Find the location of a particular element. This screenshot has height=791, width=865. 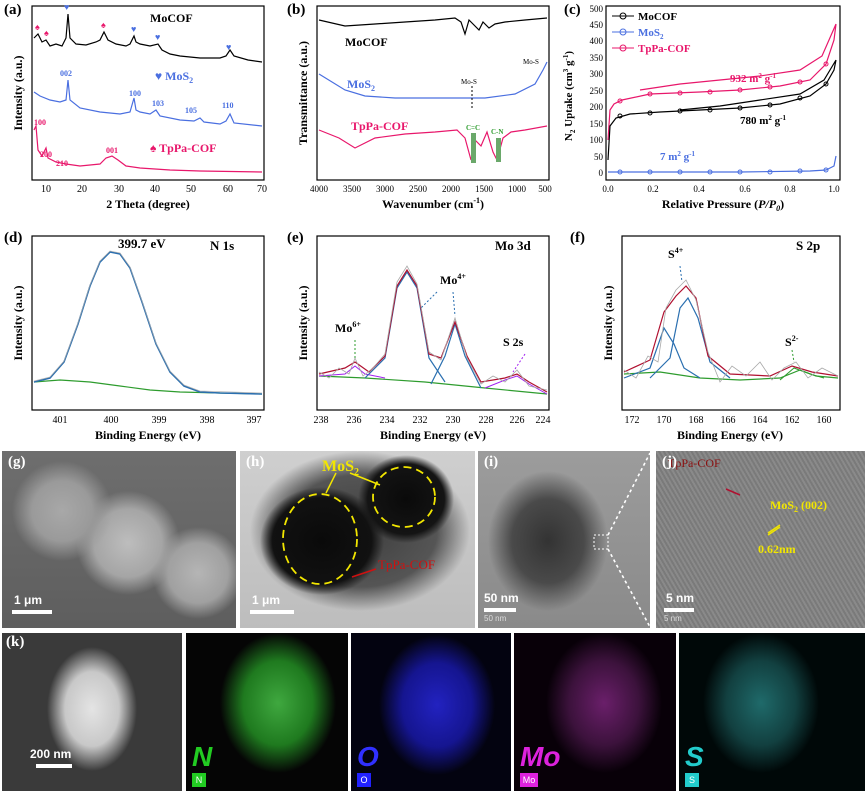

tem-i-scale-bar is located at coordinates (500, 610).